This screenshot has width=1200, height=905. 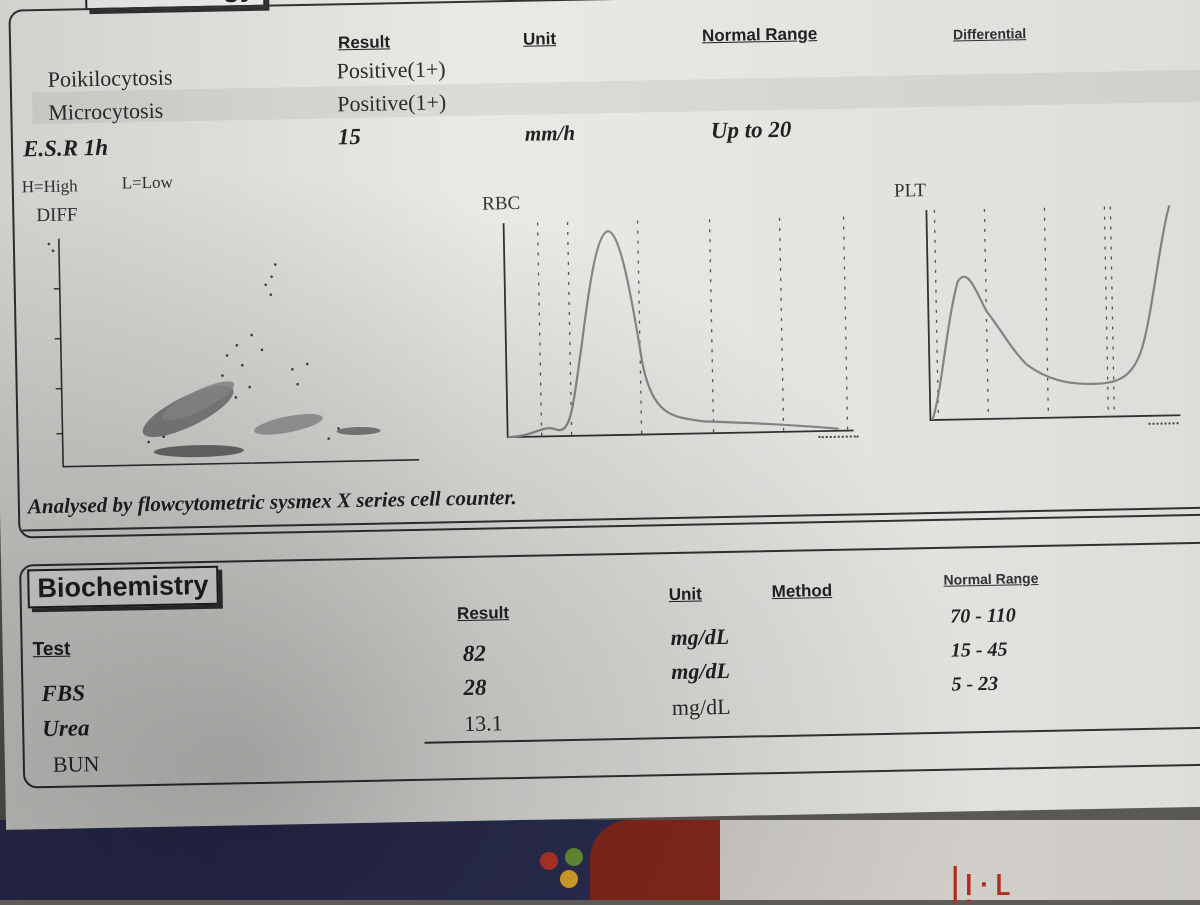 What do you see at coordinates (57, 215) in the screenshot?
I see `diff-chart-title: DIFF` at bounding box center [57, 215].